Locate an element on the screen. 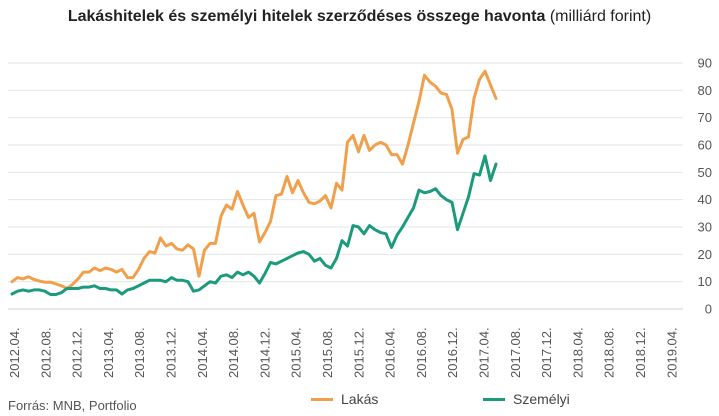 The width and height of the screenshot is (719, 416). x-tick-label: 2012.12. is located at coordinates (77, 352).